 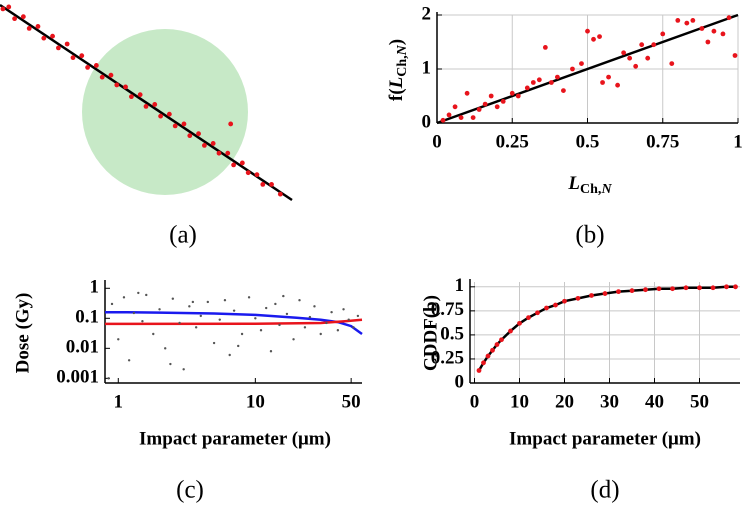 I want to click on x-tick-label: 50, so click(x=351, y=401).